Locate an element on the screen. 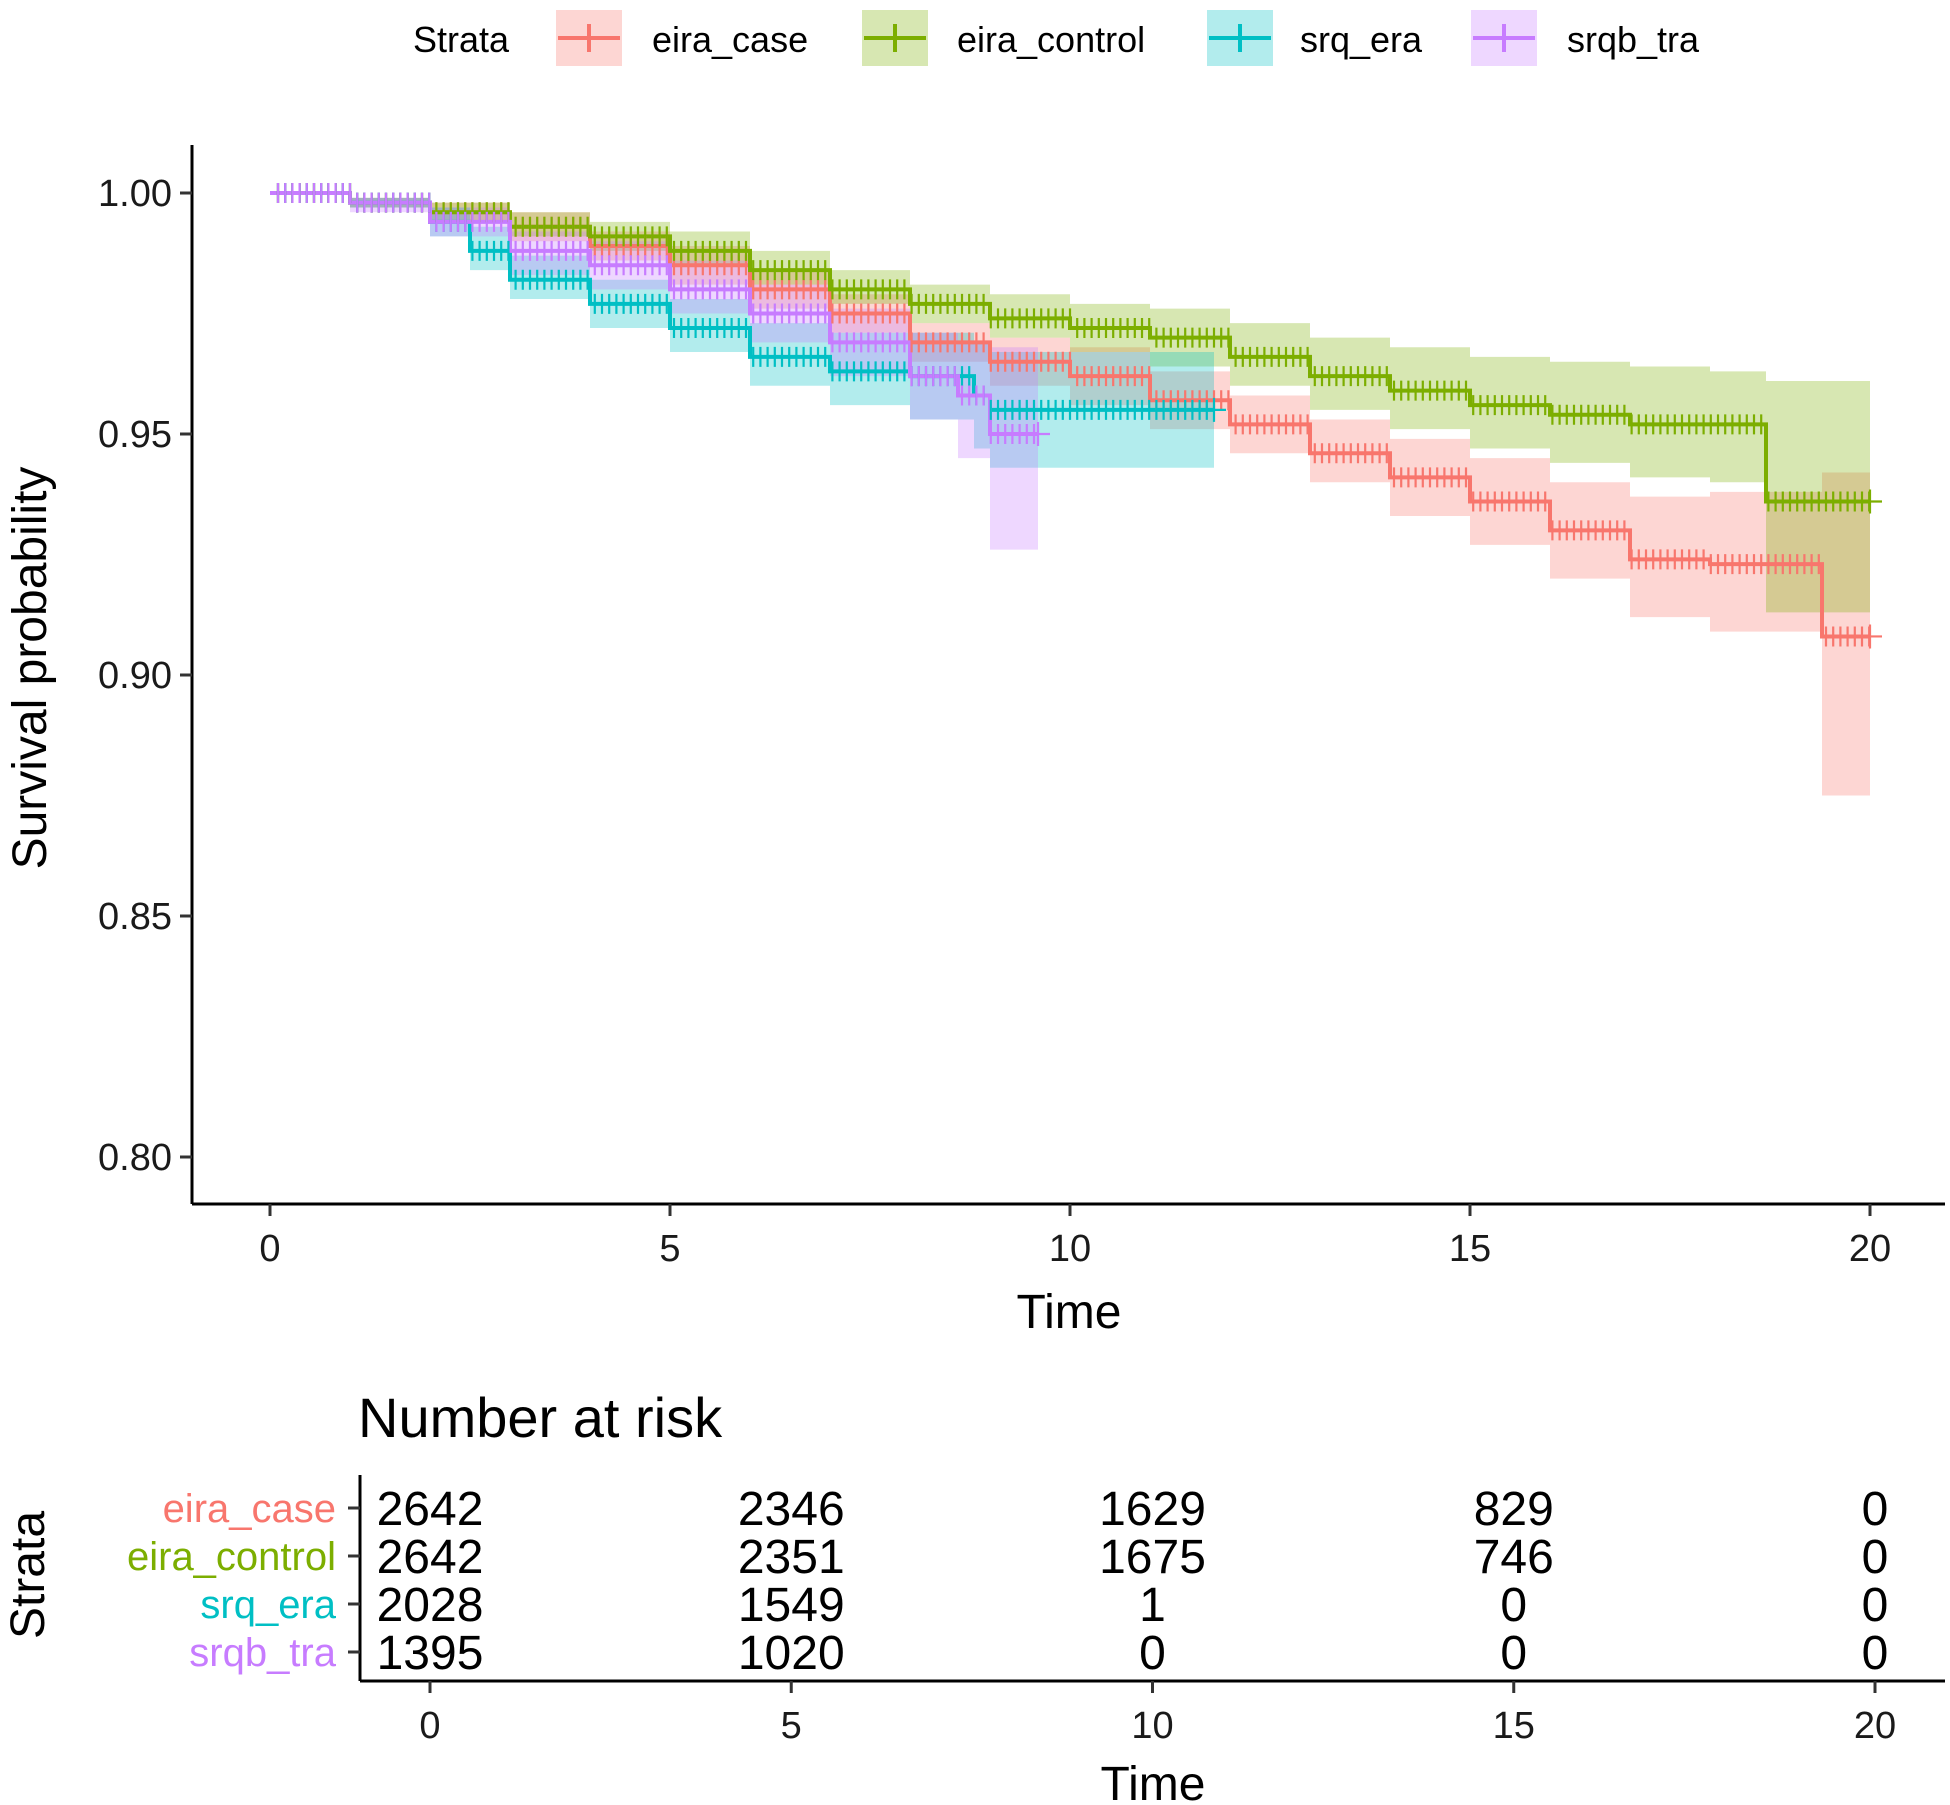 This screenshot has width=1950, height=1805. x-axis-title: Time is located at coordinates (1069, 1312).